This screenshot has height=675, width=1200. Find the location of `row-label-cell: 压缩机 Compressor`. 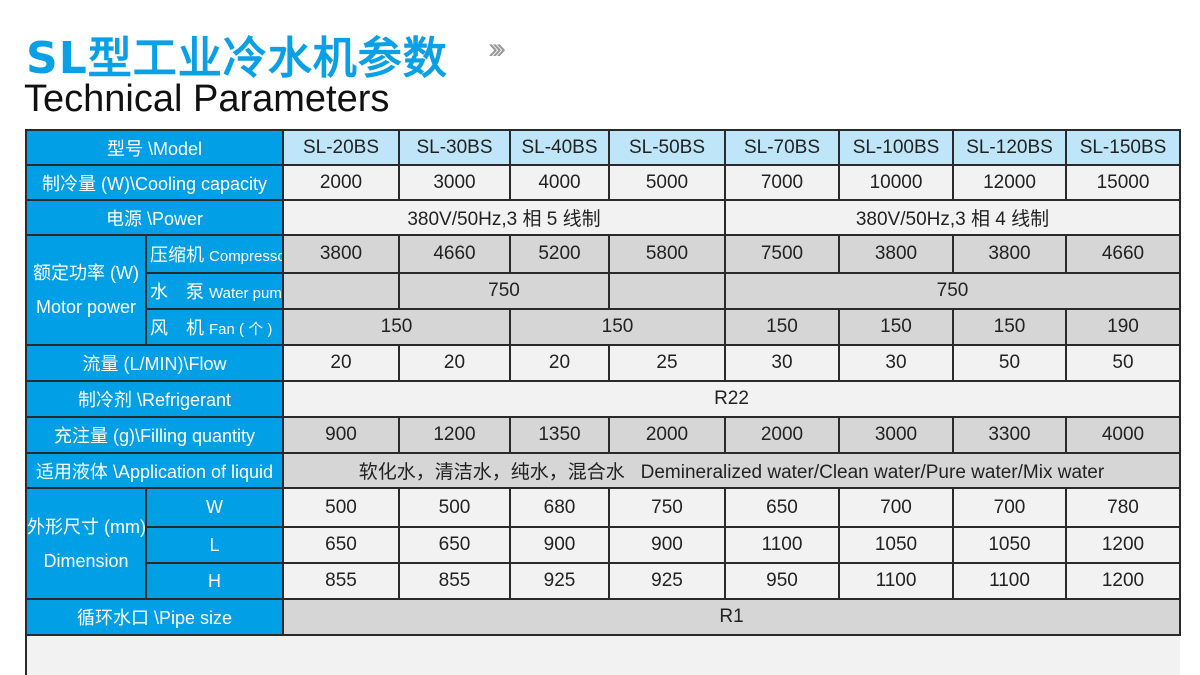

row-label-cell: 压缩机 Compressor is located at coordinates (214, 254).